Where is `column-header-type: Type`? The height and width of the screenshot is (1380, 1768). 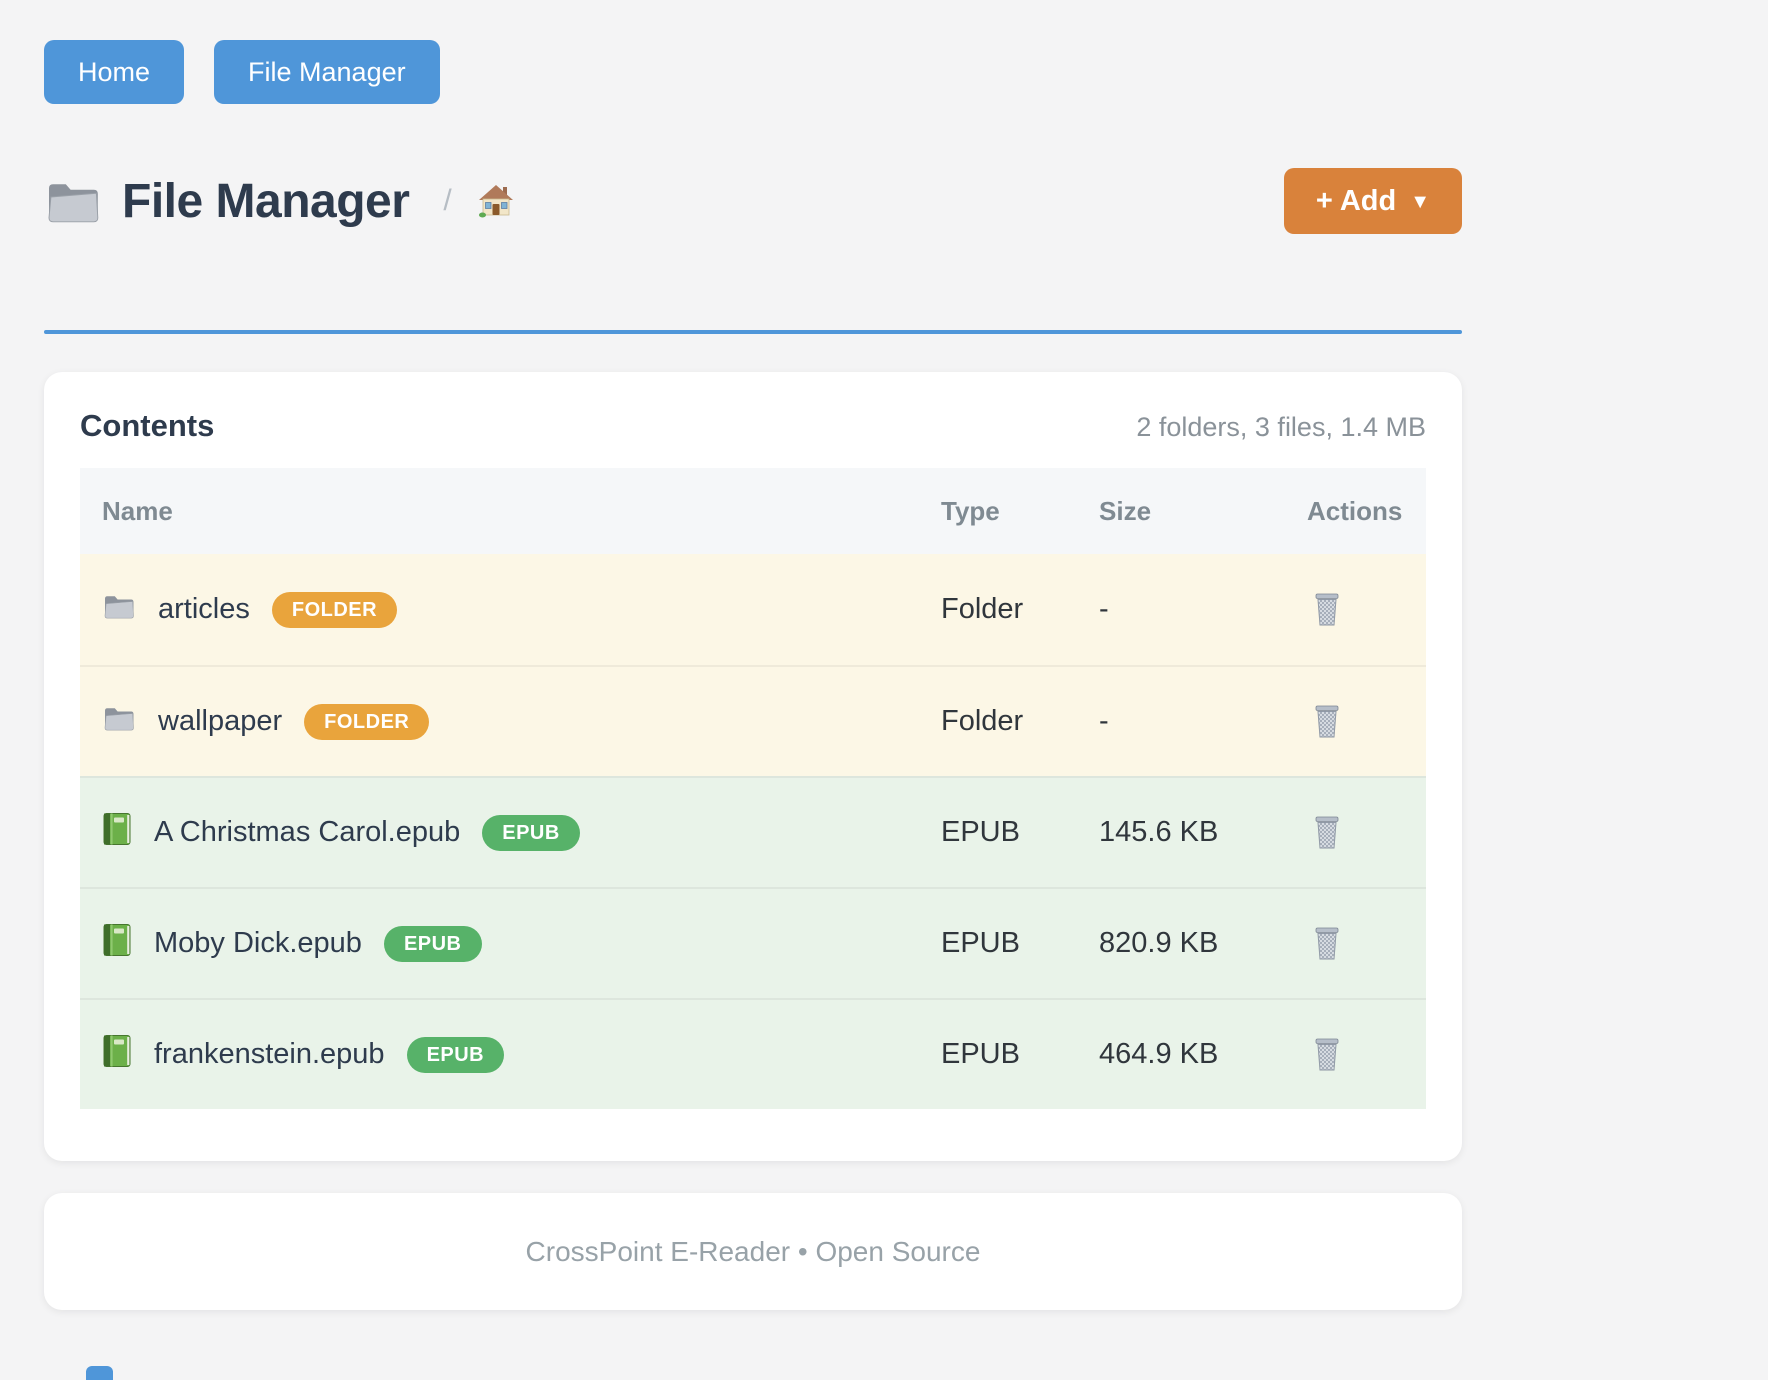 column-header-type: Type is located at coordinates (970, 510).